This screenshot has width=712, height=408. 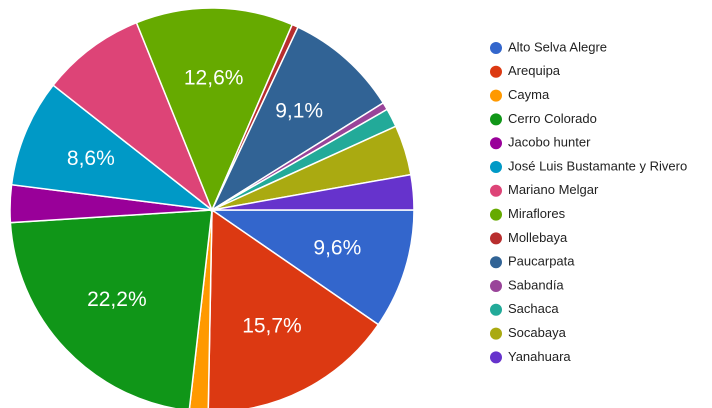 I want to click on legend-label: Socabaya, so click(x=537, y=332).